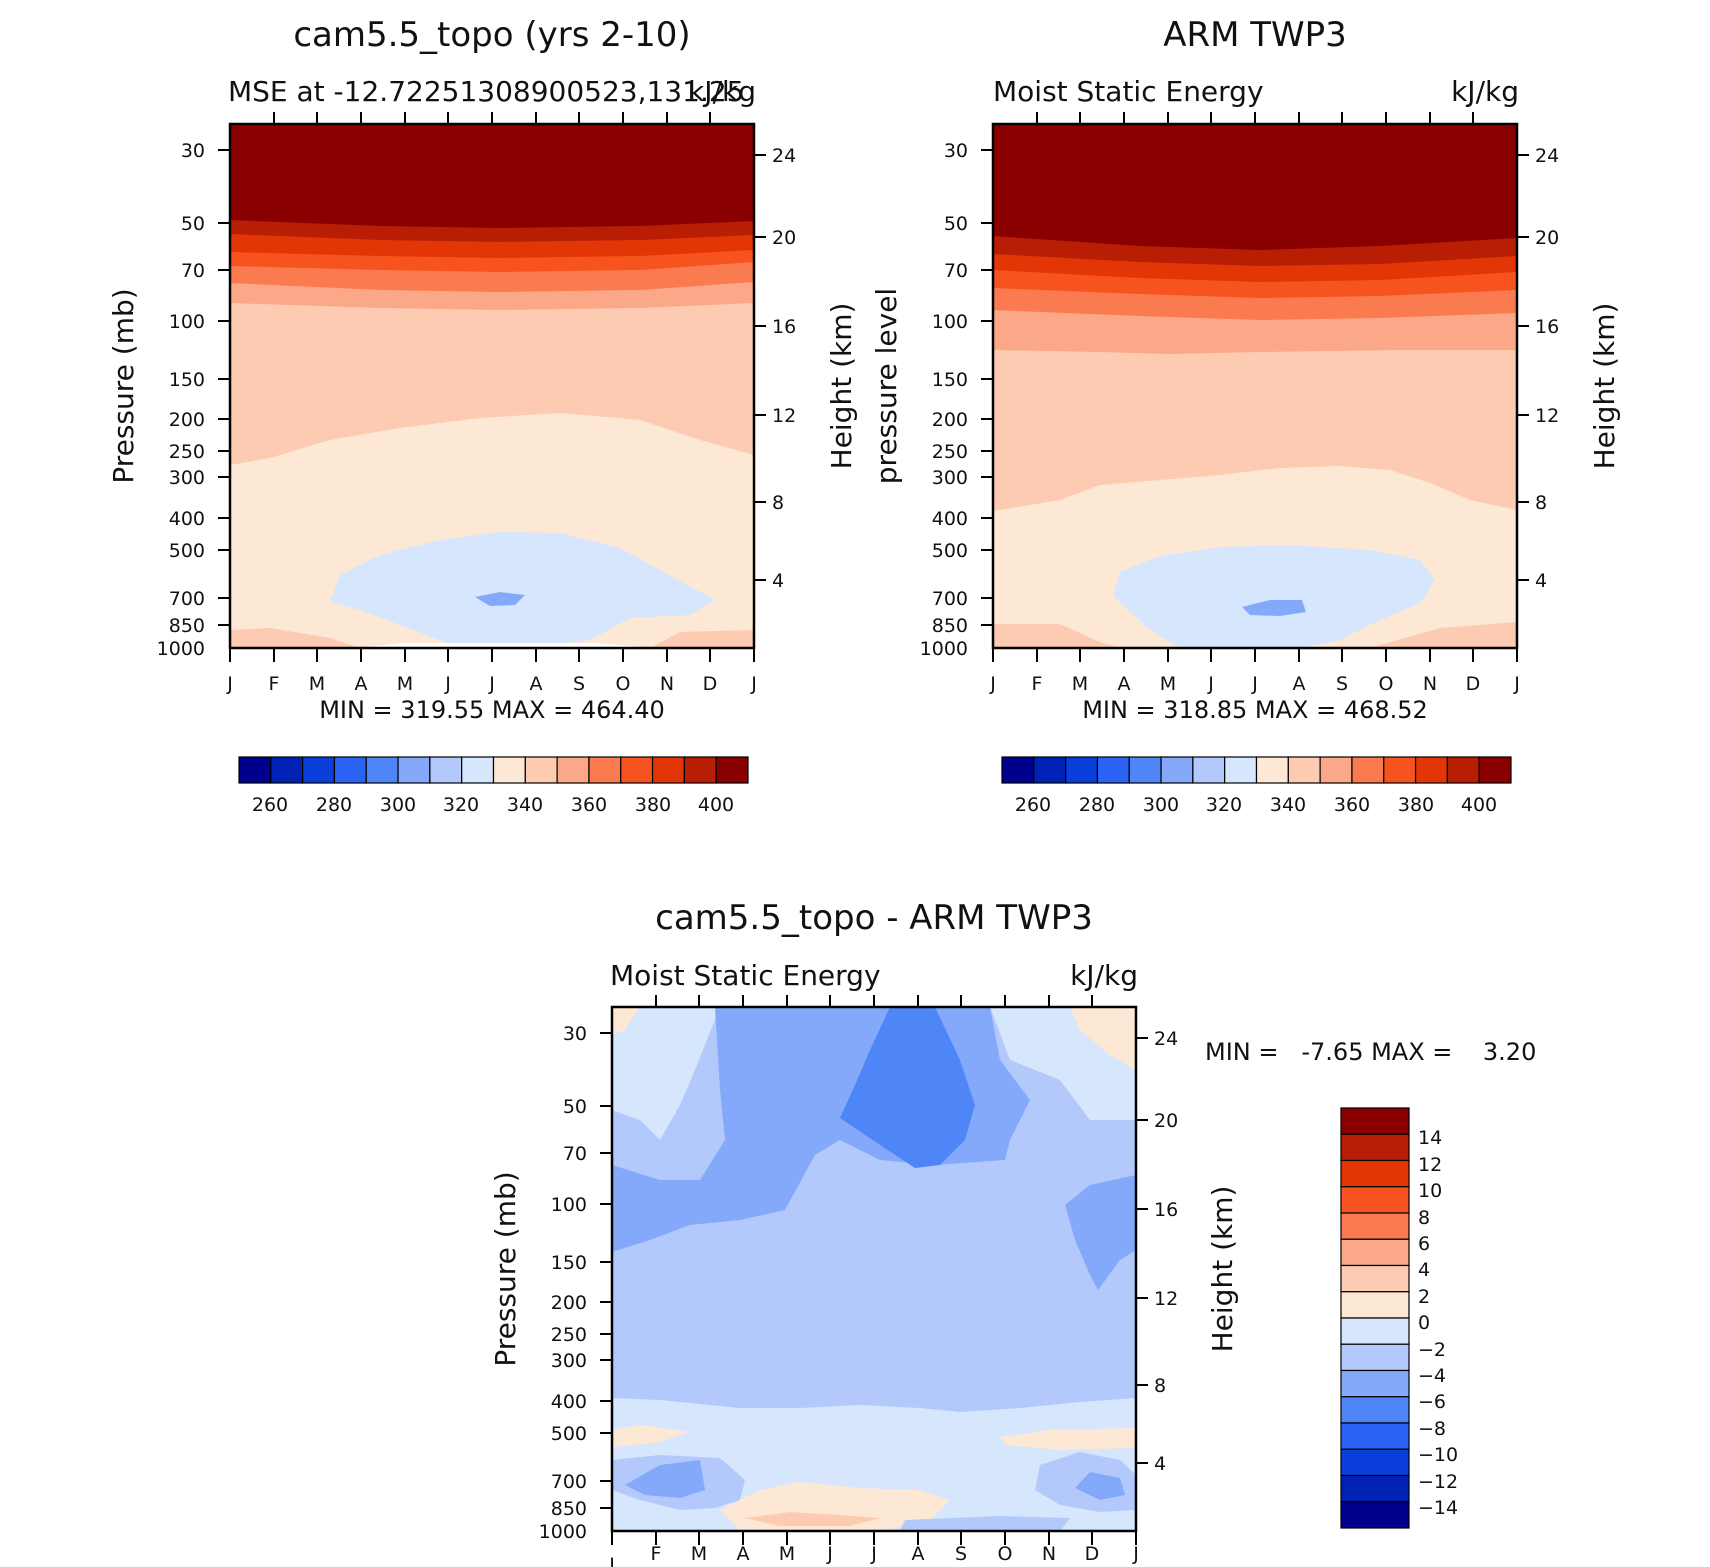 The width and height of the screenshot is (1710, 1567). I want to click on xtick: N, so click(1430, 684).